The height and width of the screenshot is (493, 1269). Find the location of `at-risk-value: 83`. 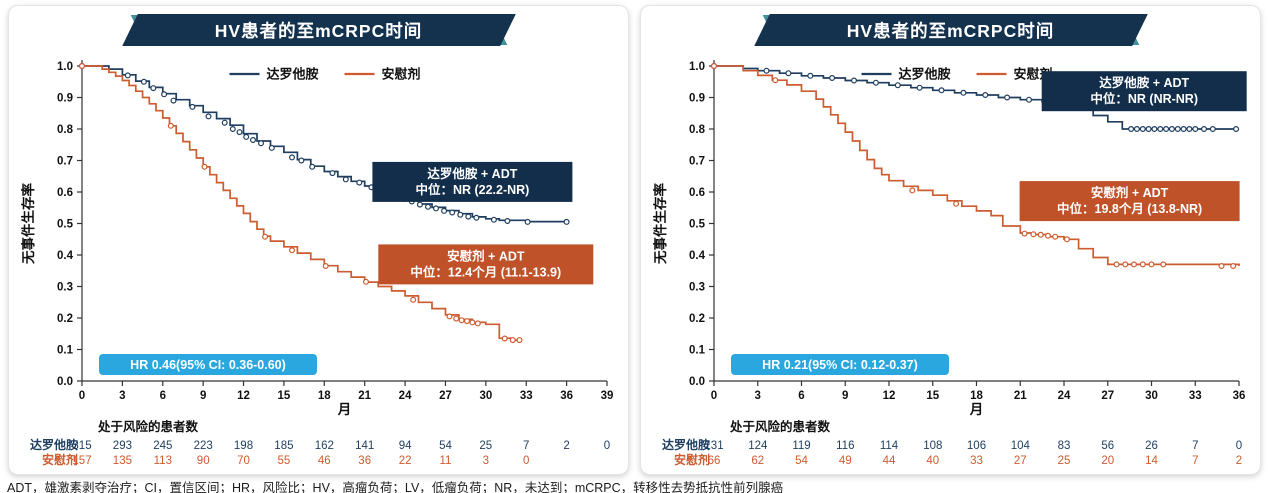

at-risk-value: 83 is located at coordinates (1064, 446).